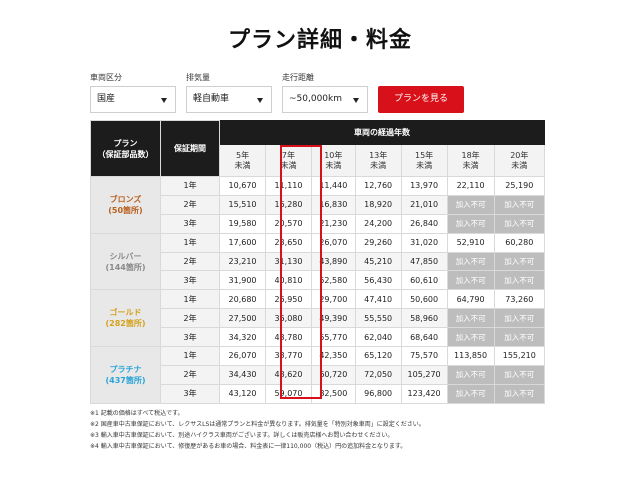 This screenshot has height=480, width=640. I want to click on plan-part-count: (437箇所), so click(125, 380).